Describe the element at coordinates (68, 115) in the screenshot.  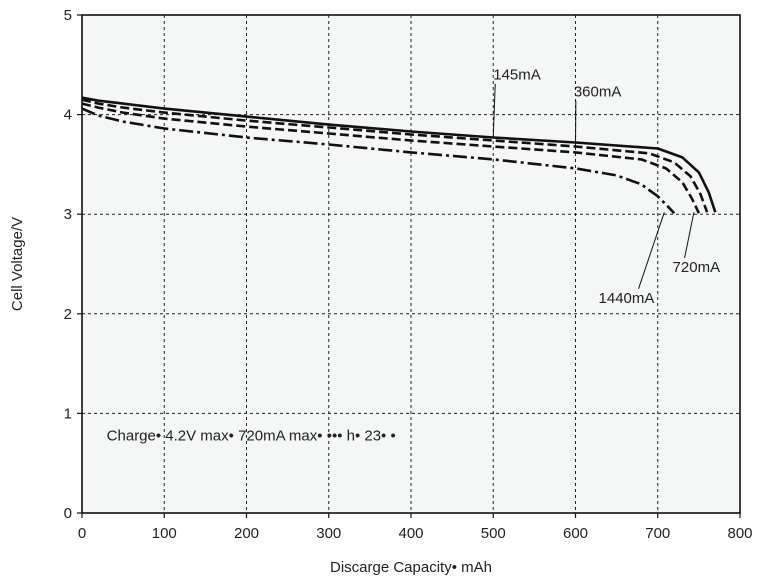
I see `y-tick-label-4: 4` at that location.